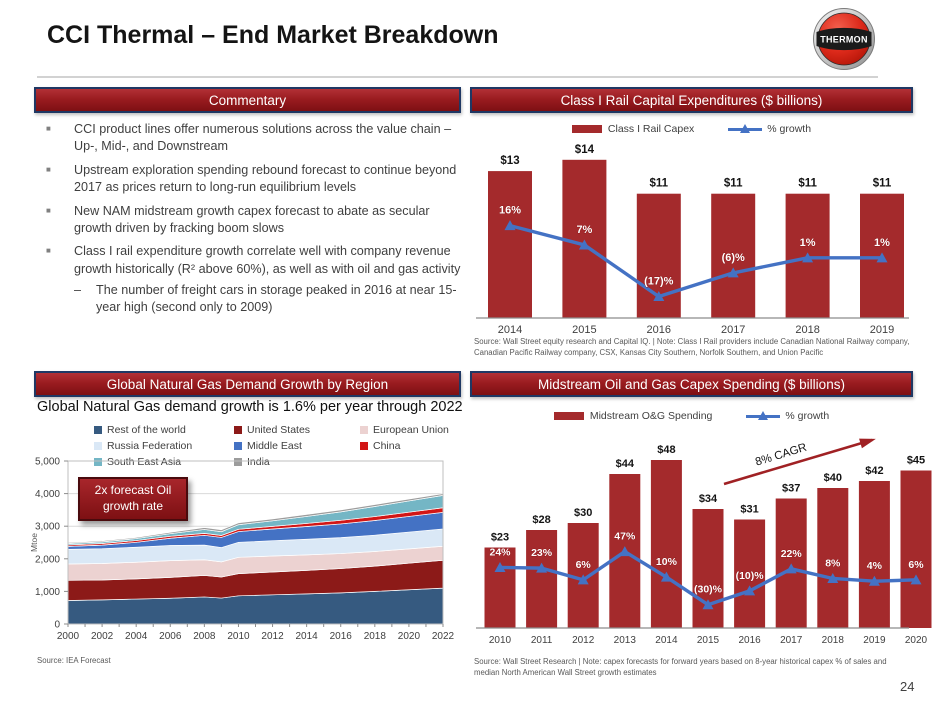  I want to click on bar-value-label: $45, so click(916, 461).